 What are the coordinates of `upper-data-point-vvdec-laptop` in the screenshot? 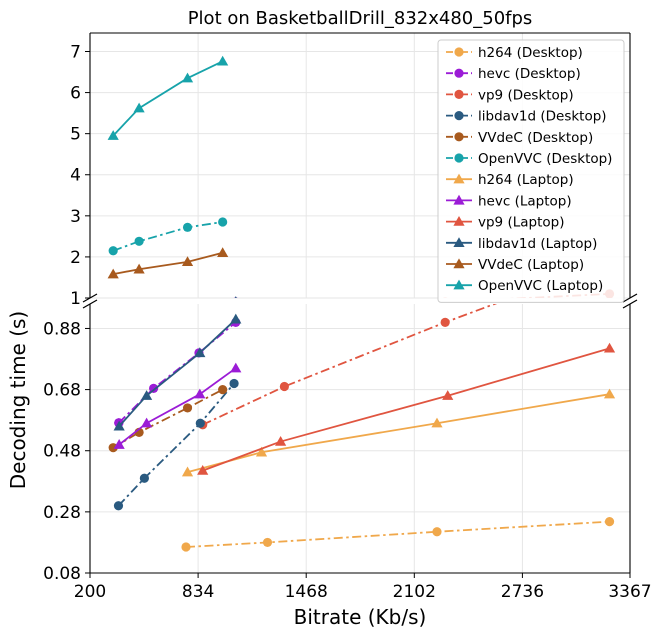 It's located at (113, 273).